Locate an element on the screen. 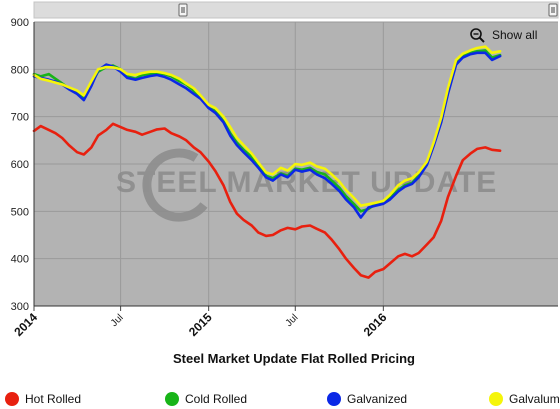  show-all-button: Show all is located at coordinates (503, 35).